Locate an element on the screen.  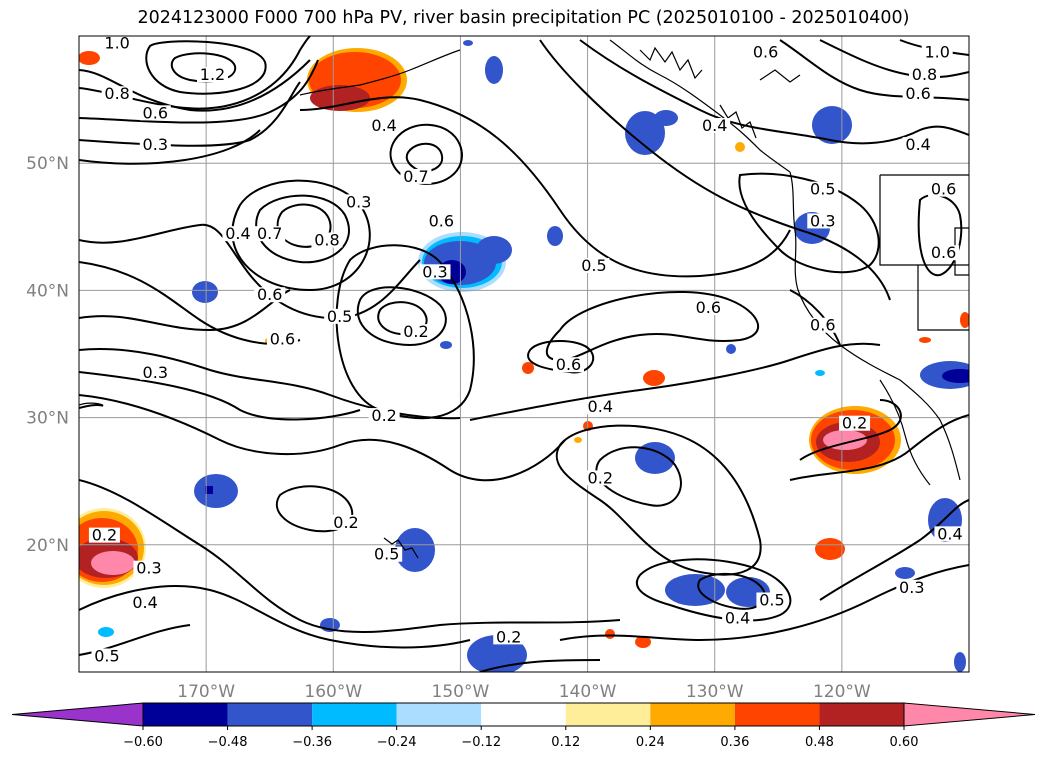
colorbar-tick-label: −0.60 is located at coordinates (143, 742).